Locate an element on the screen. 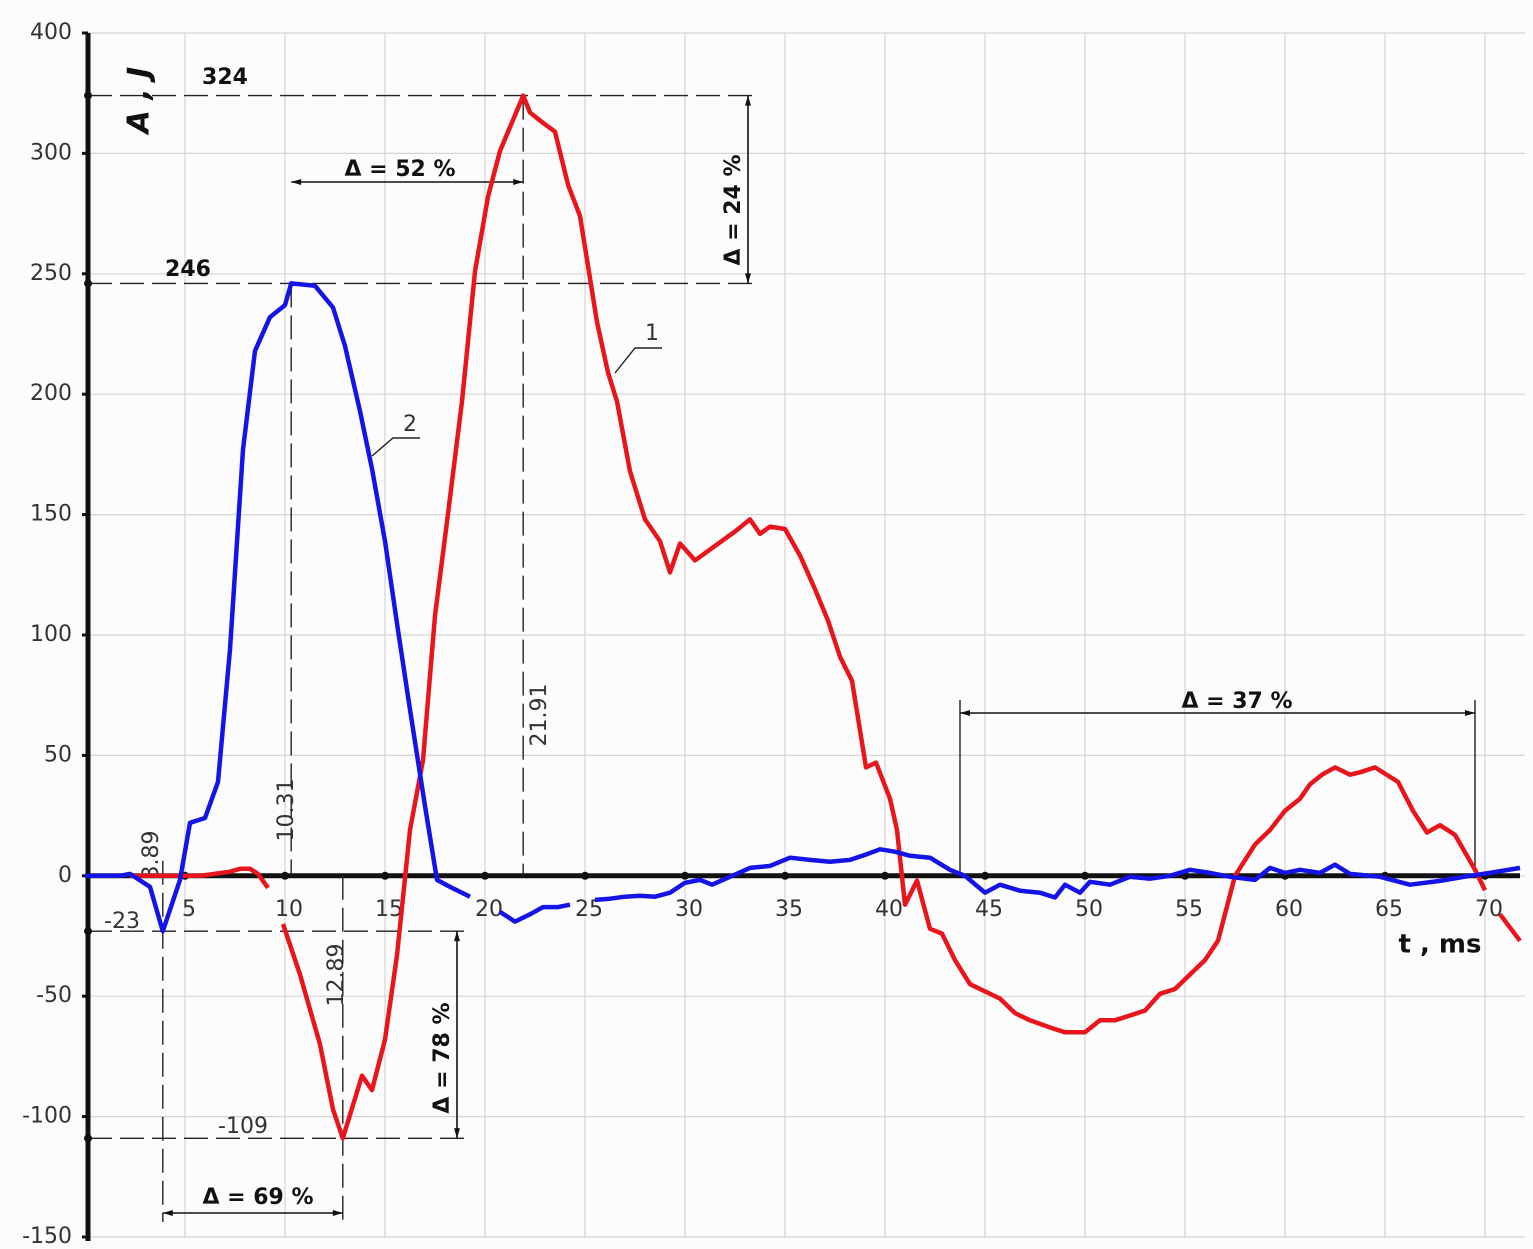 This screenshot has height=1249, width=1533. reference-value-label: -23 is located at coordinates (122, 921).